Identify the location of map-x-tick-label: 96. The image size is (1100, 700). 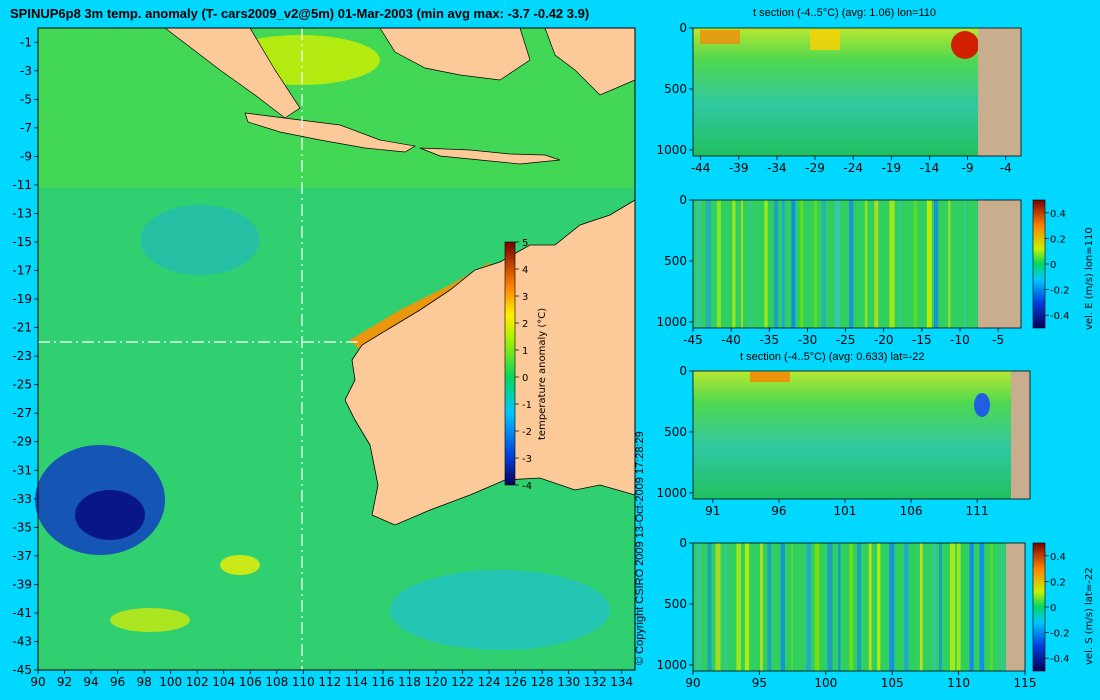
(117, 682).